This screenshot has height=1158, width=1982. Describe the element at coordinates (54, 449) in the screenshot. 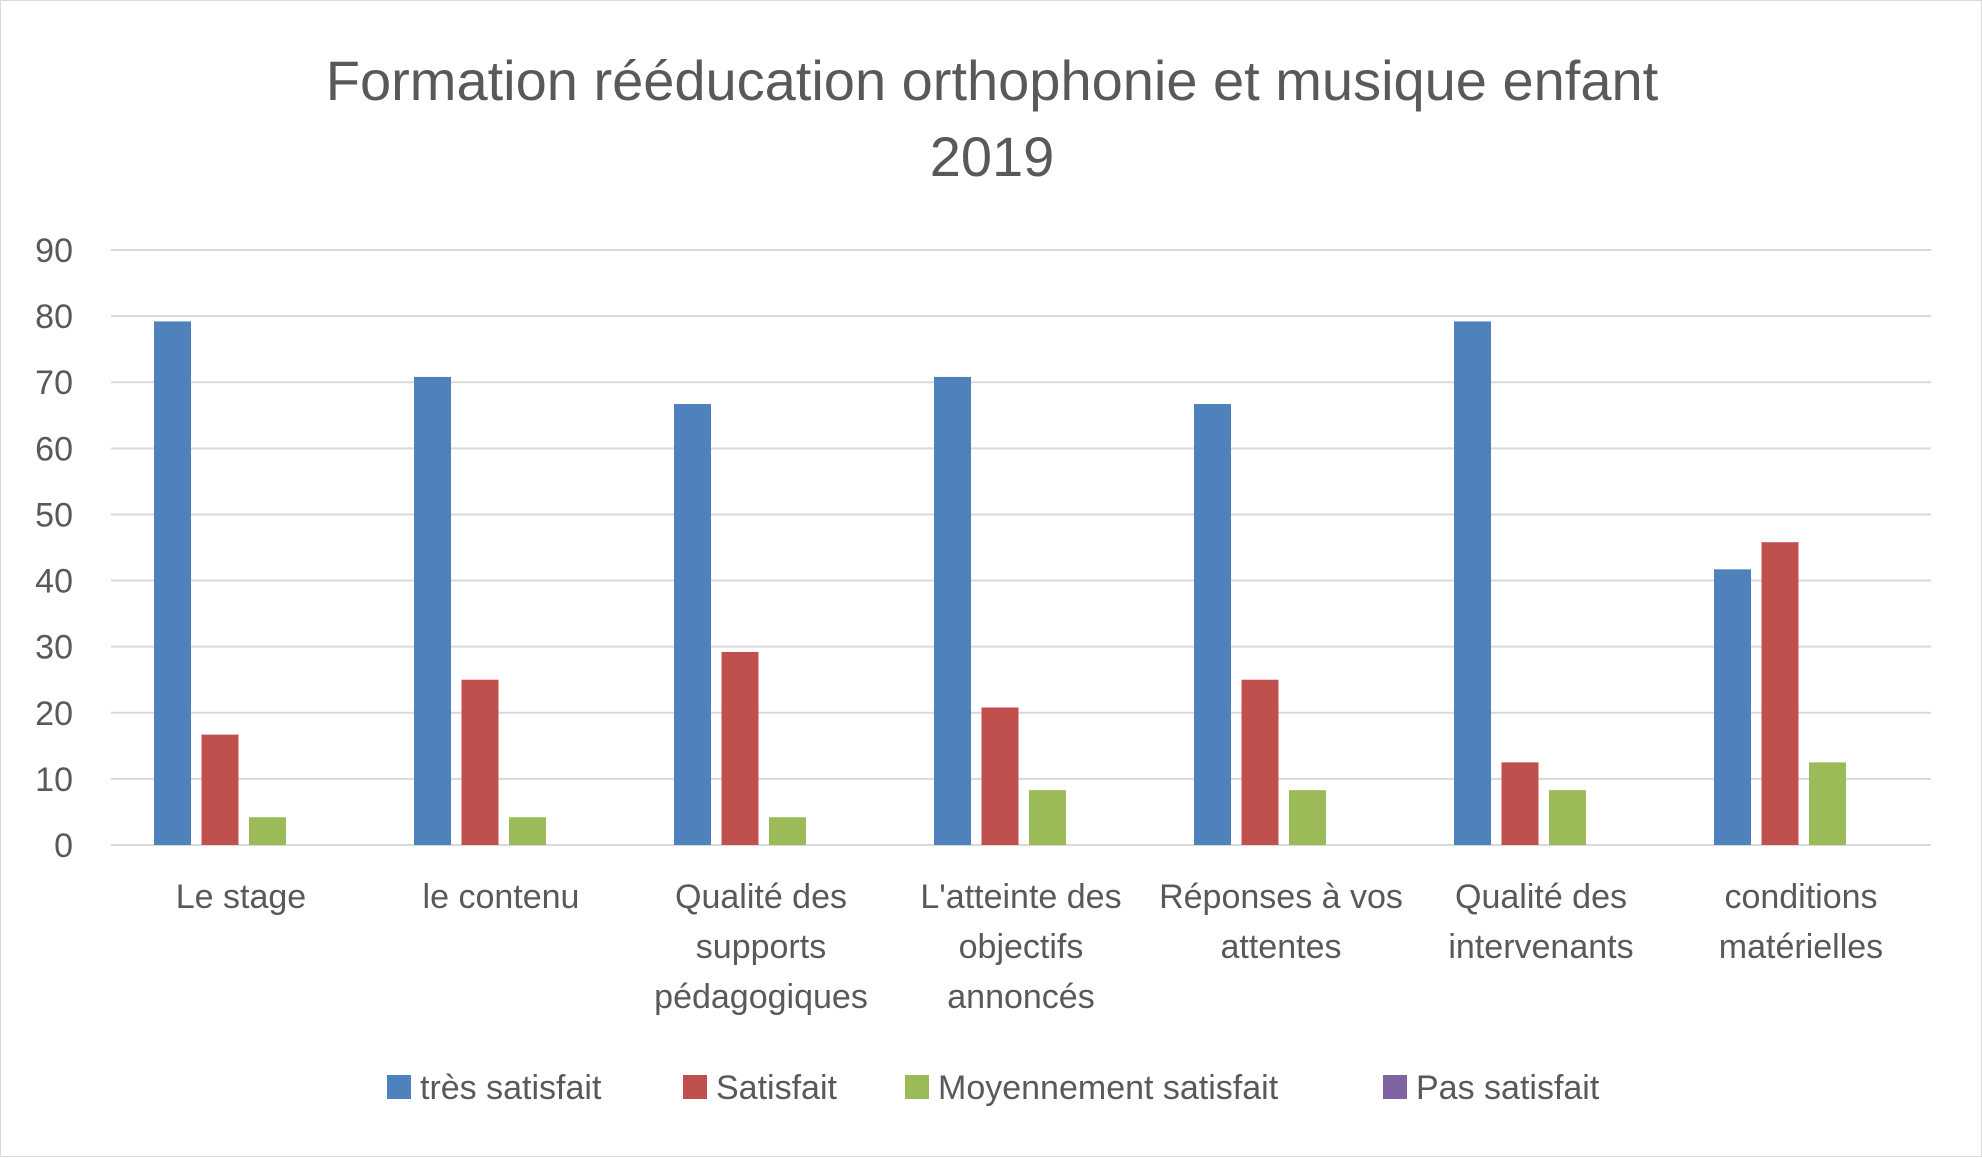

I see `y-tick-label-60: 60` at that location.